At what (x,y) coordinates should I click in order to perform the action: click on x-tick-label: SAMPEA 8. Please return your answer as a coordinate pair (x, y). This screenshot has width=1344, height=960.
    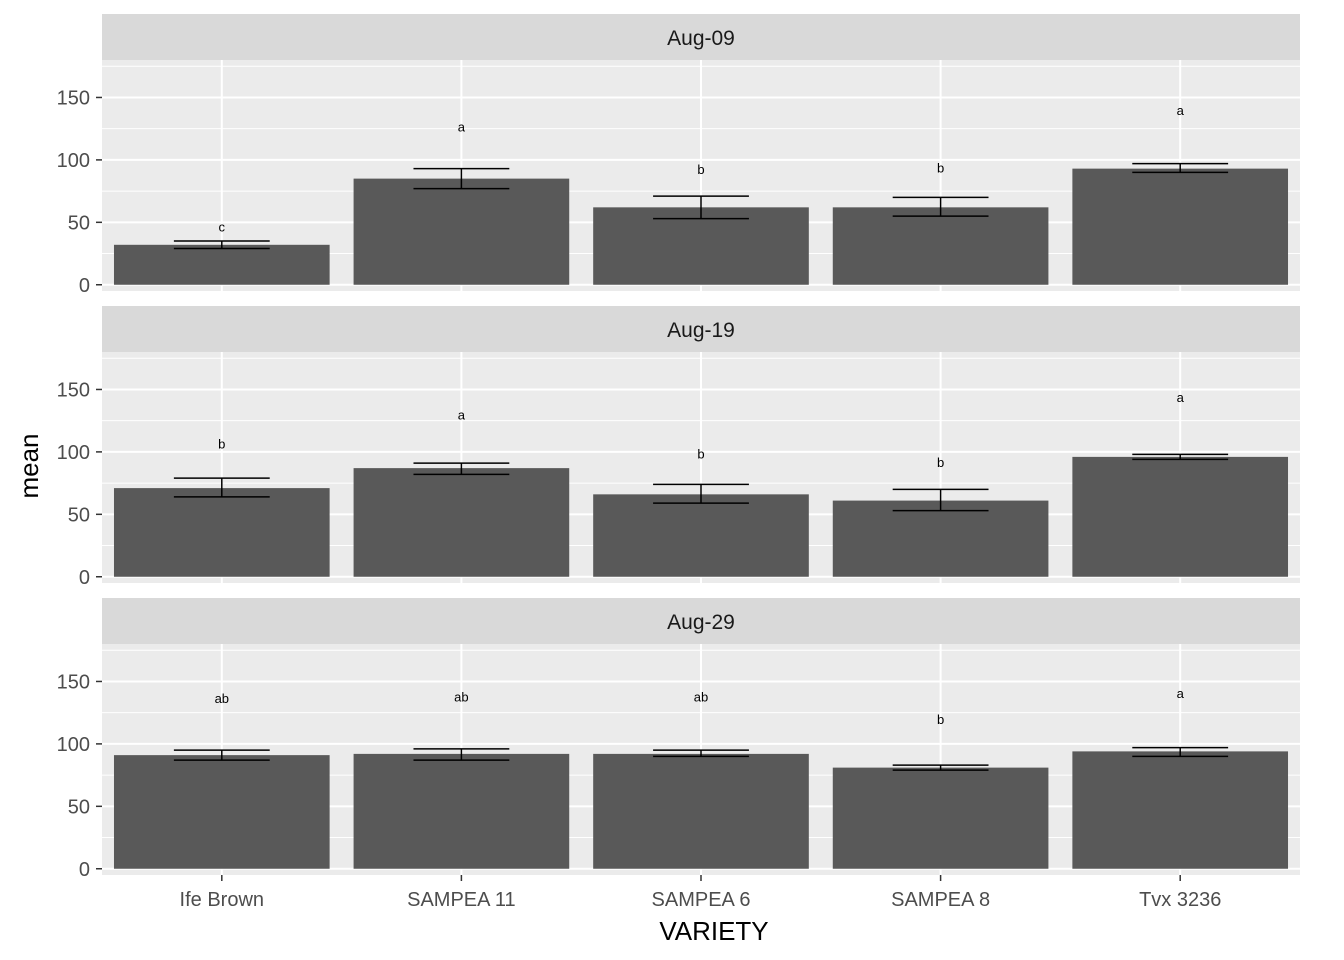
    Looking at the image, I should click on (940, 900).